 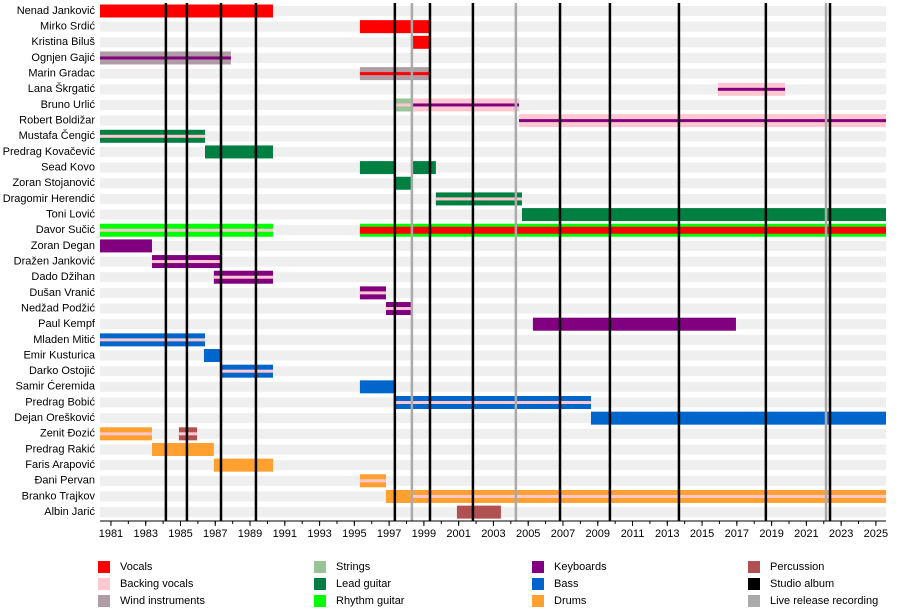 I want to click on member-name: Emir Kusturica, so click(x=59, y=355).